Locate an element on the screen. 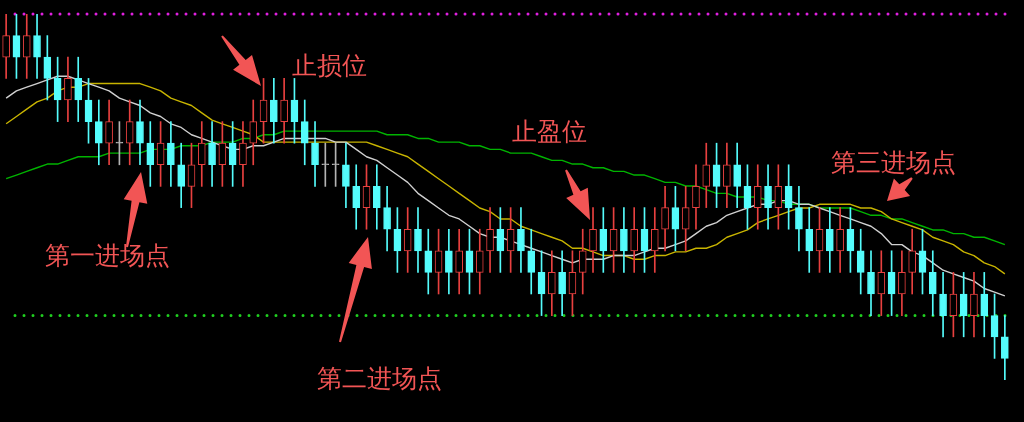 Image resolution: width=1024 pixels, height=422 pixels. annotation: 止损位 is located at coordinates (329, 65).